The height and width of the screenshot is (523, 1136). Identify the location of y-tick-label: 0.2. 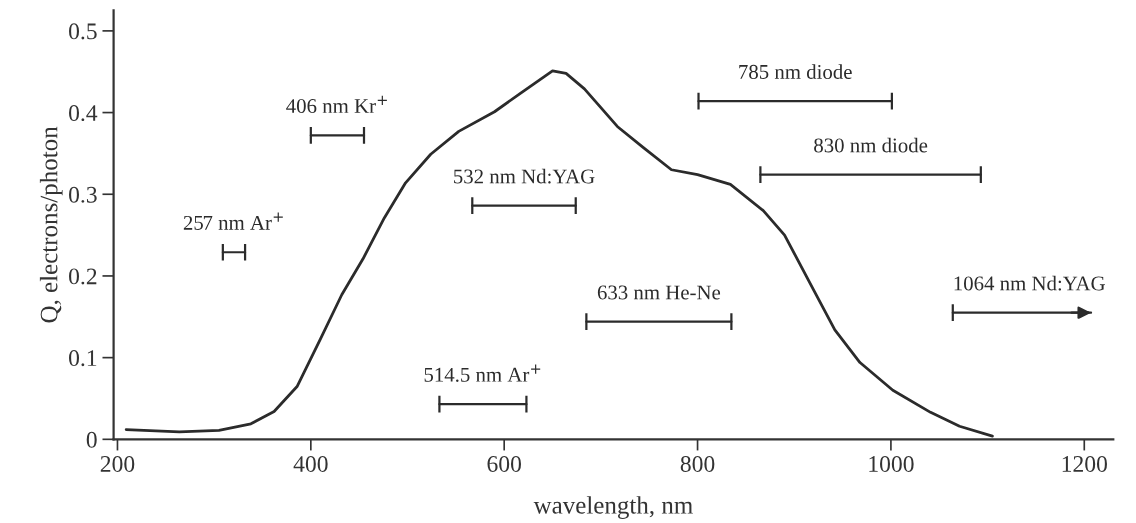
(83, 276).